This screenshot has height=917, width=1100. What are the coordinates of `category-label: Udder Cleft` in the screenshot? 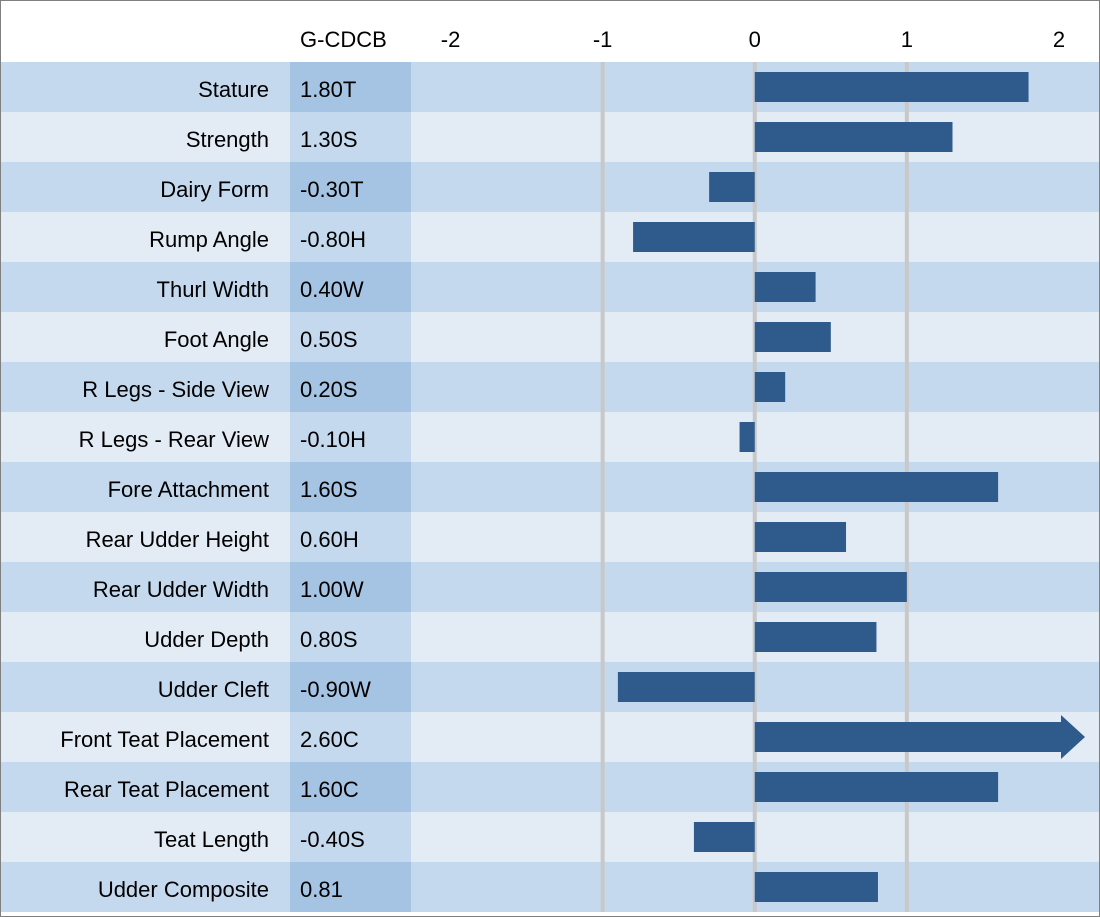 It's located at (213, 689).